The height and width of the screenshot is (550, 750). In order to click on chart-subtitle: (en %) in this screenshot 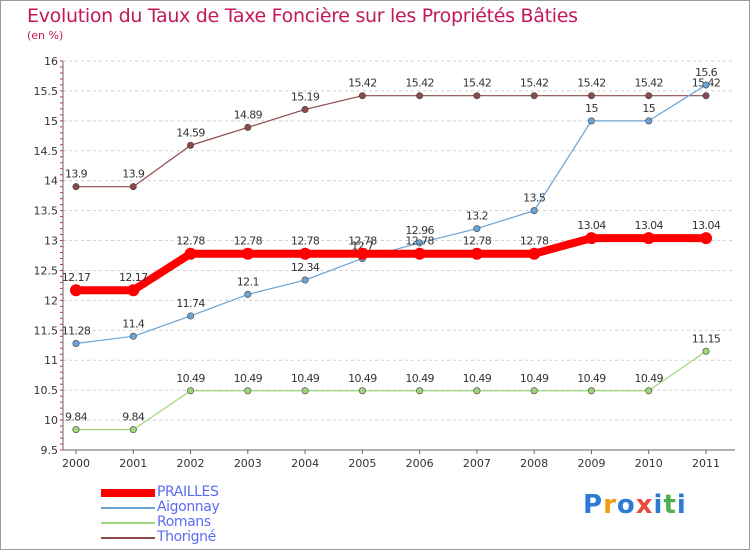, I will do `click(45, 35)`.